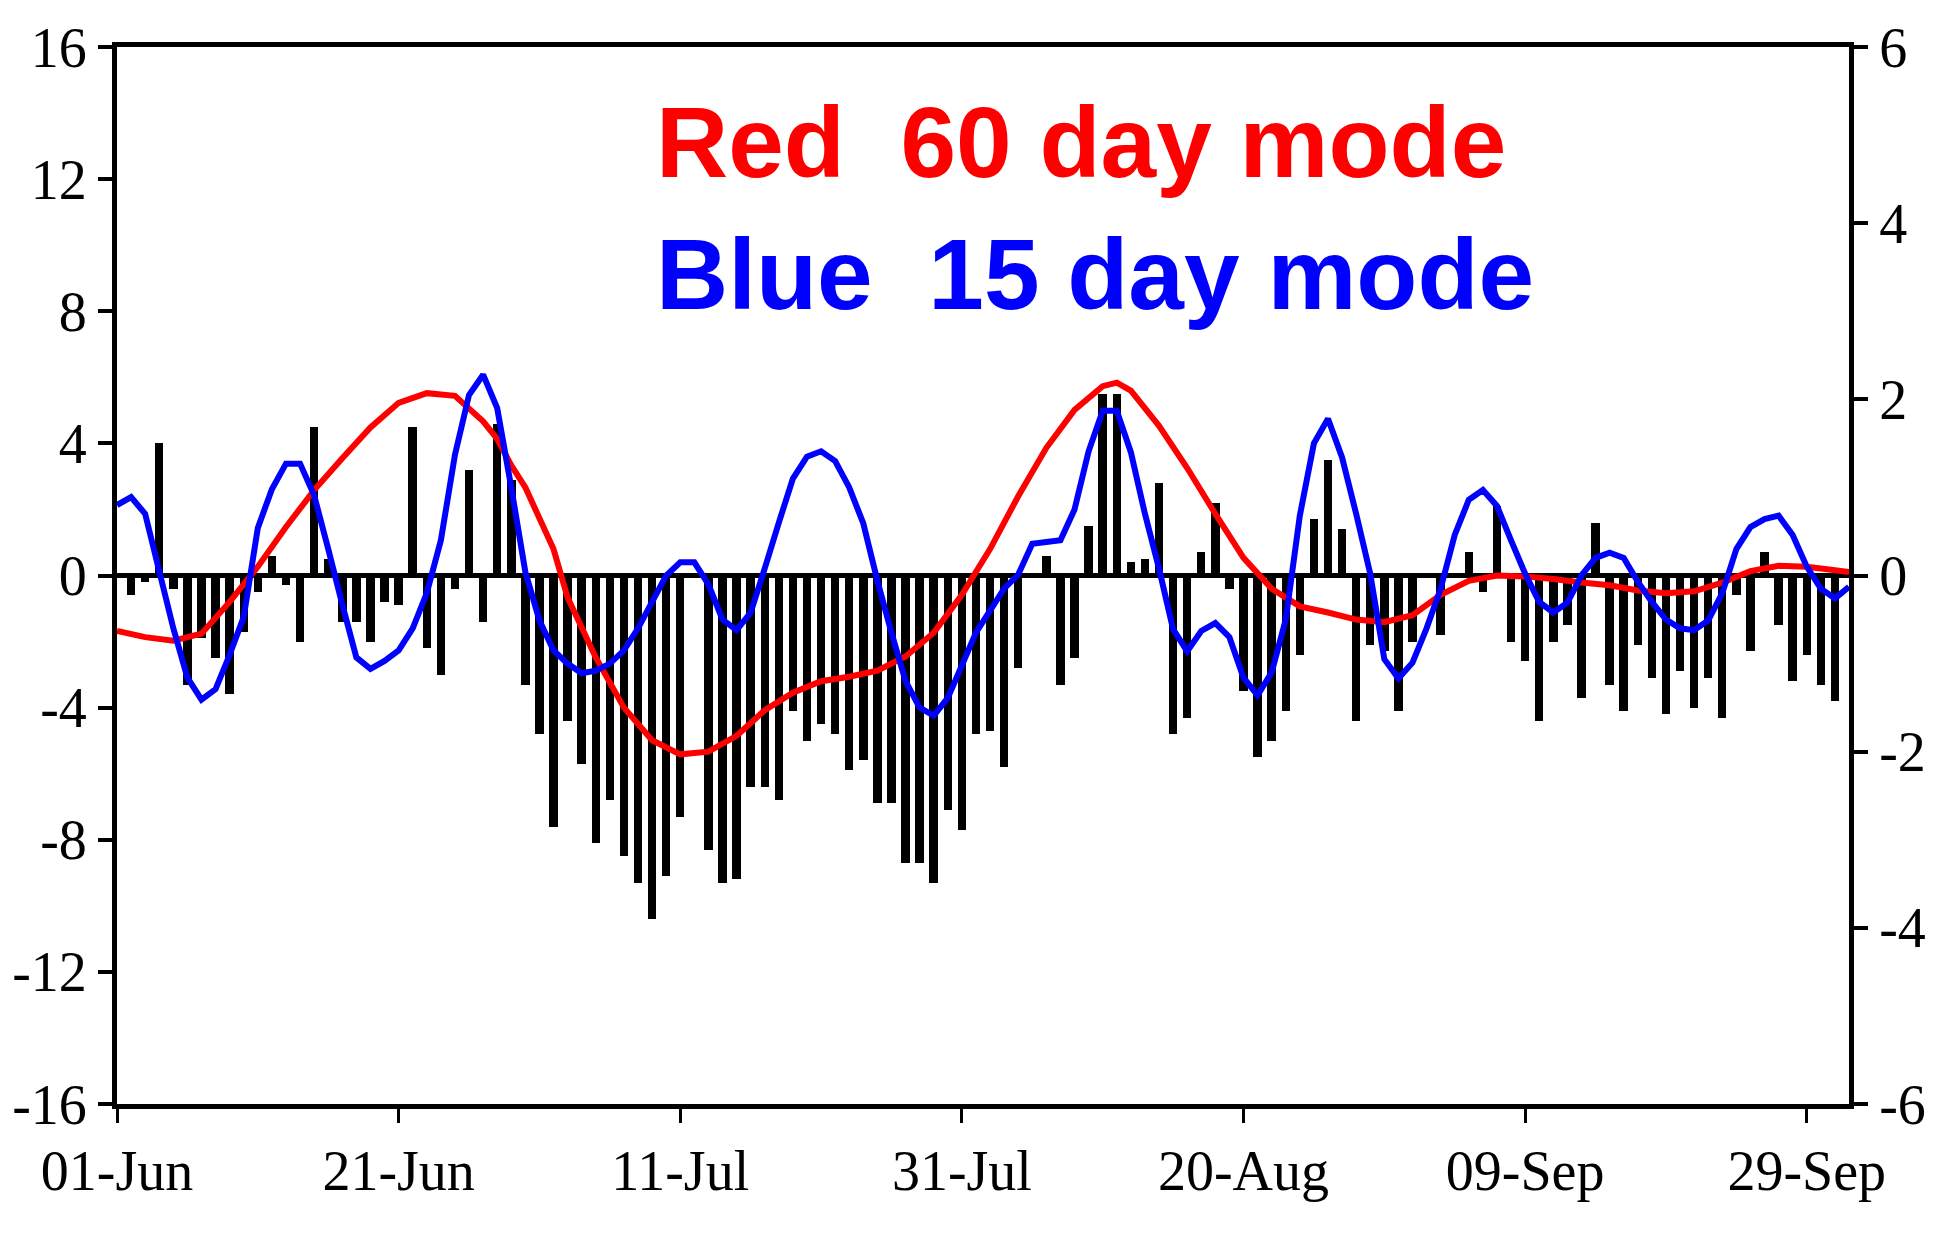  What do you see at coordinates (1807, 1171) in the screenshot?
I see `x-tick-label: 29-Sep` at bounding box center [1807, 1171].